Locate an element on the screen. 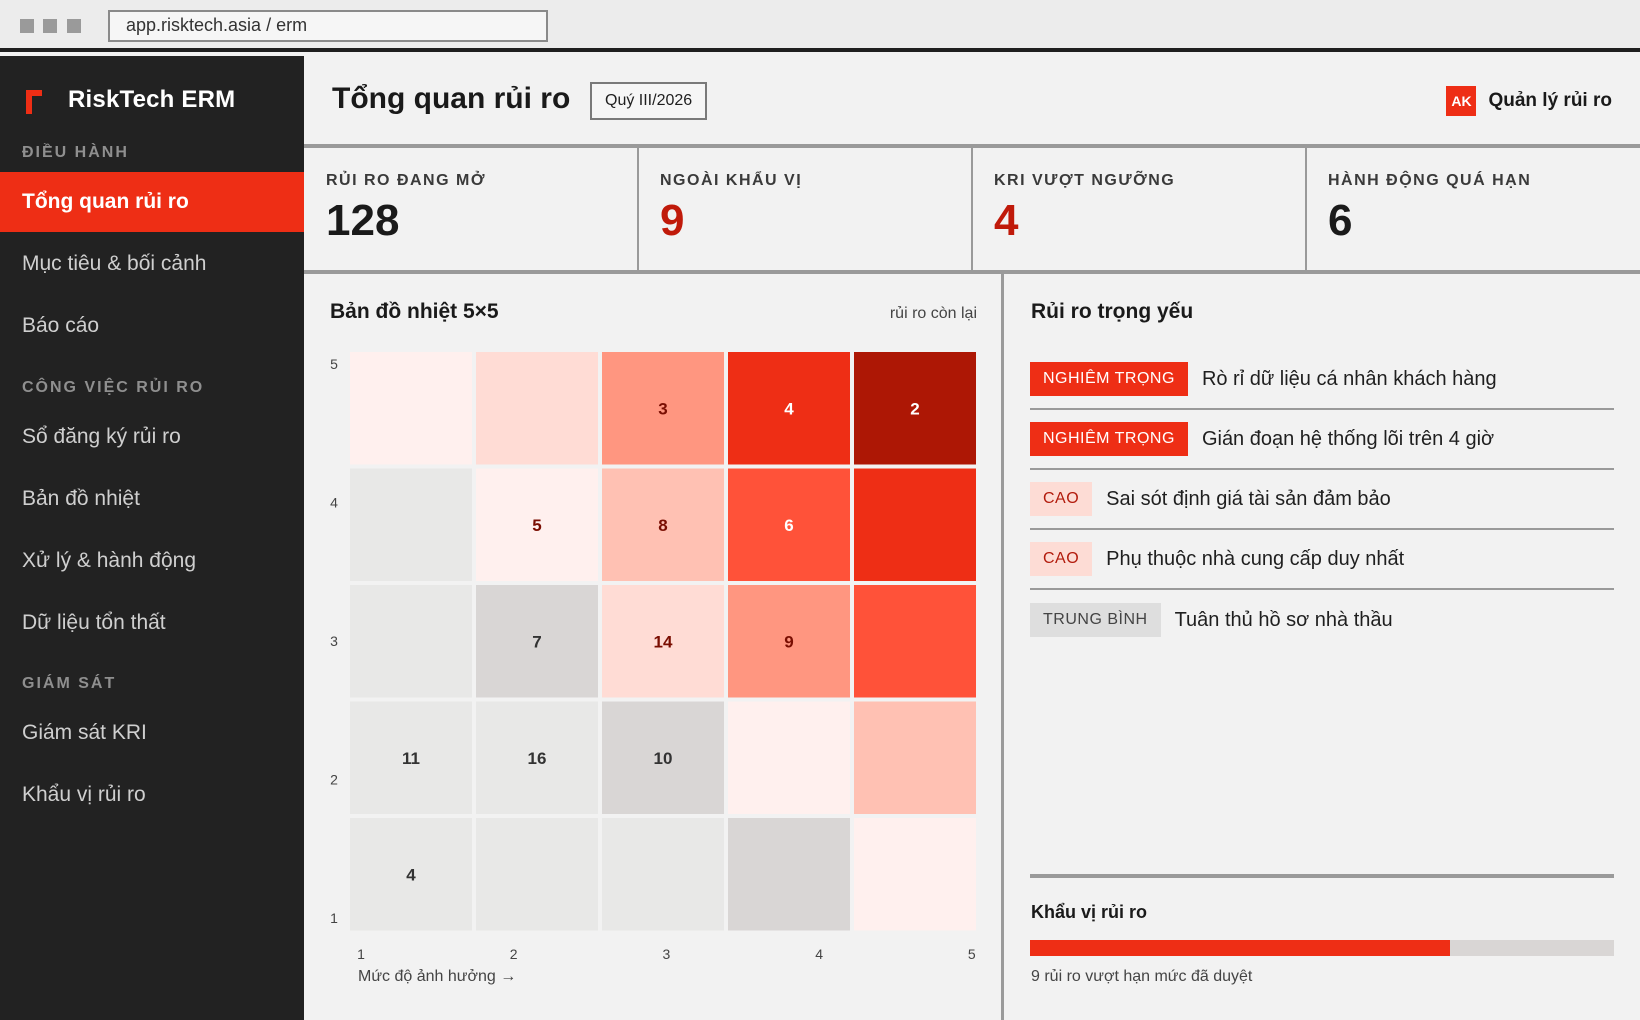  sidebar-item-bao-cao: Báo cáo is located at coordinates (61, 325).